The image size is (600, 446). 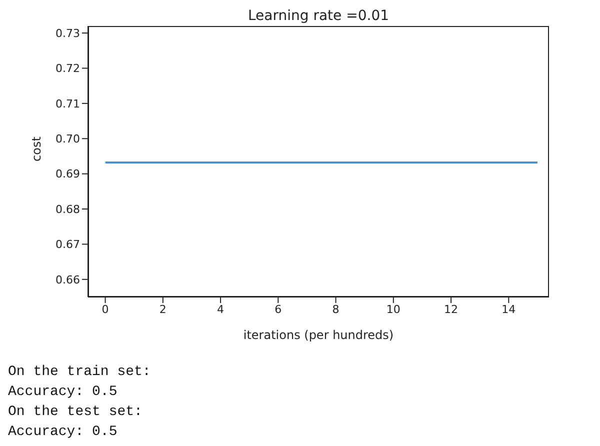 I want to click on x-tick-label: 0, so click(x=105, y=309).